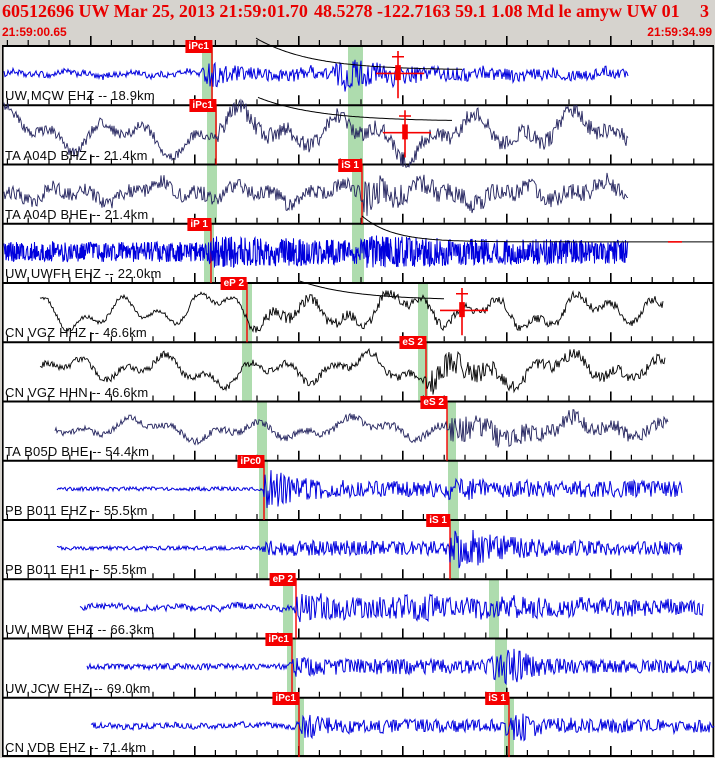 The image size is (715, 758). What do you see at coordinates (250, 461) in the screenshot?
I see `phase-pick-label: iPc0` at bounding box center [250, 461].